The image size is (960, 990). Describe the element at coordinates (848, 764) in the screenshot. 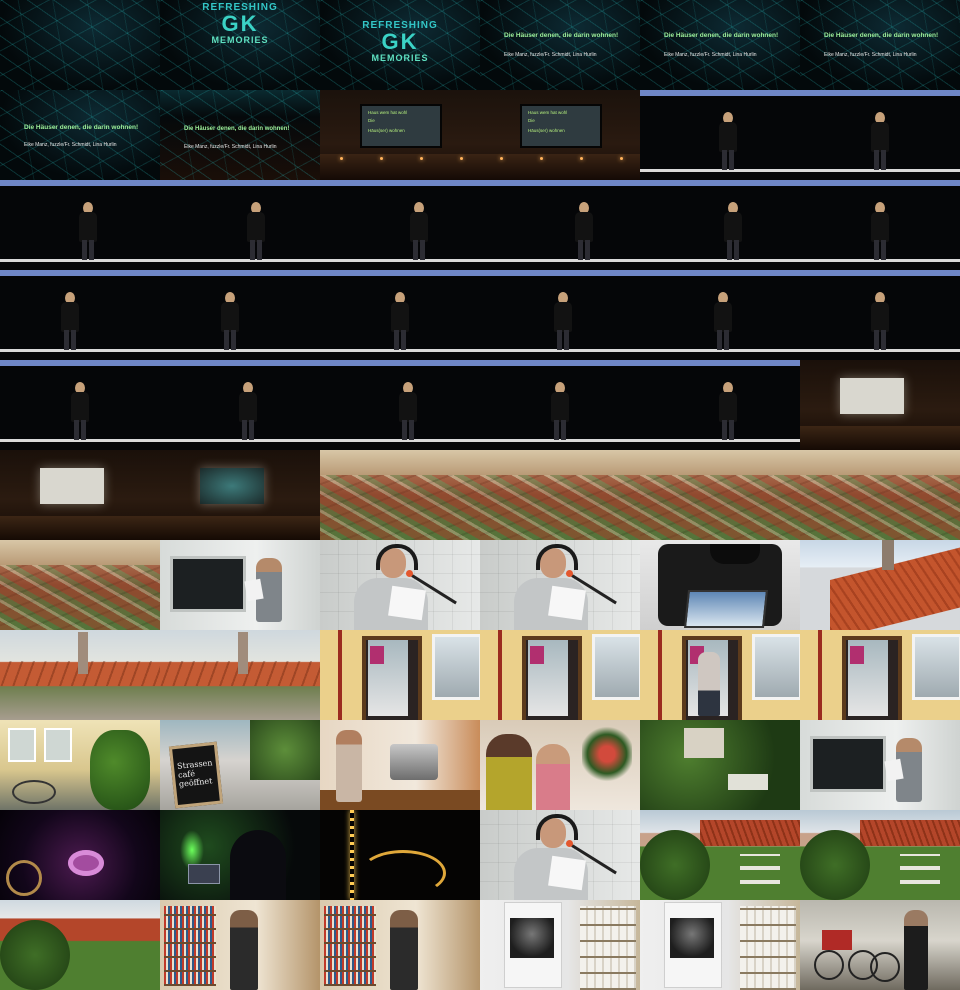

I see `studio-window` at that location.